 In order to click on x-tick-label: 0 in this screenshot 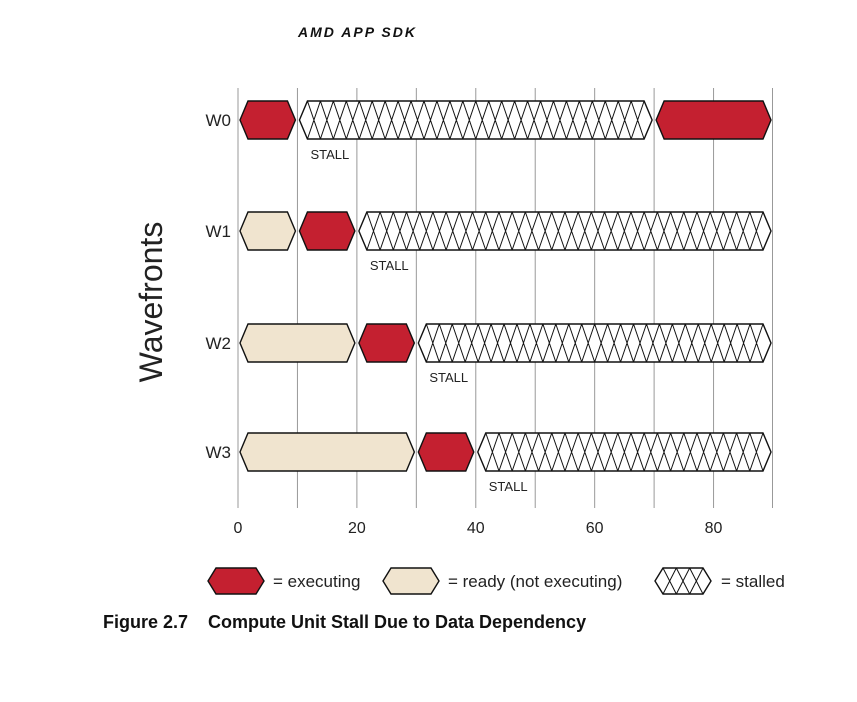, I will do `click(238, 528)`.